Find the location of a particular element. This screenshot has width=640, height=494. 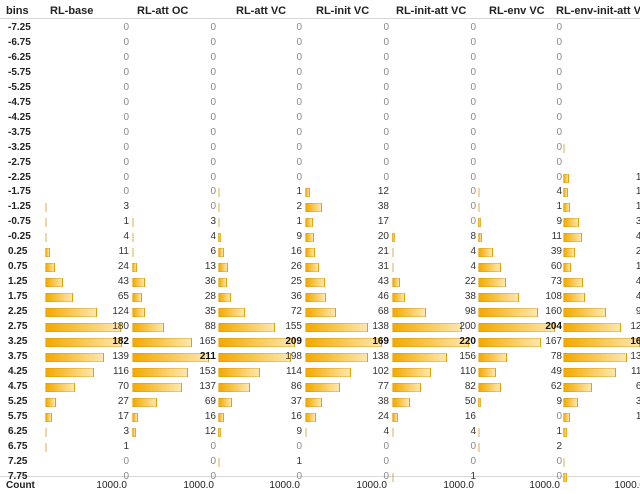

bin-label: 6.75 is located at coordinates (18, 446).